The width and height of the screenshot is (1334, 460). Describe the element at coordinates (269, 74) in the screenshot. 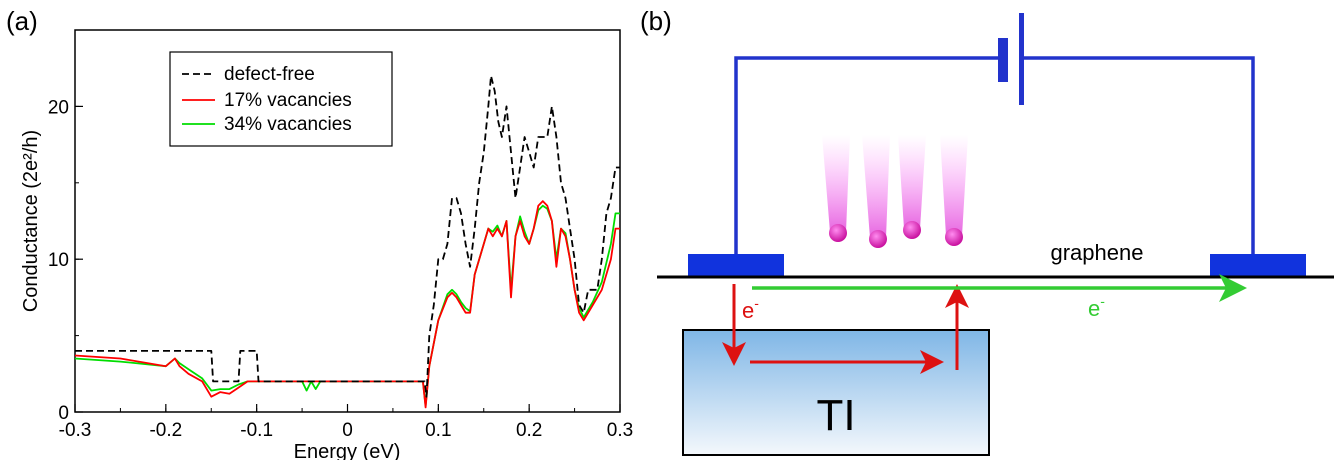

I see `legend-label-defect-free: defect-free` at that location.